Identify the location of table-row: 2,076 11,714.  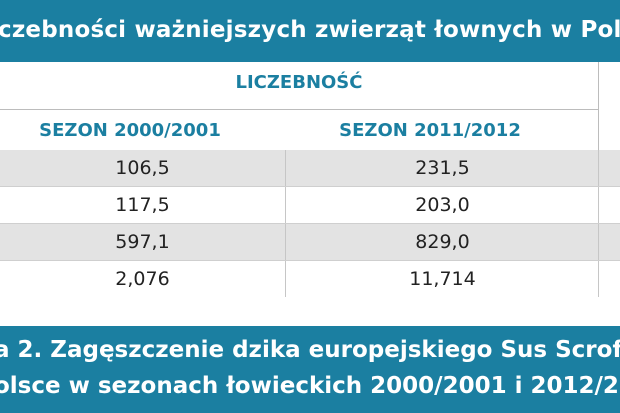
(310, 278).